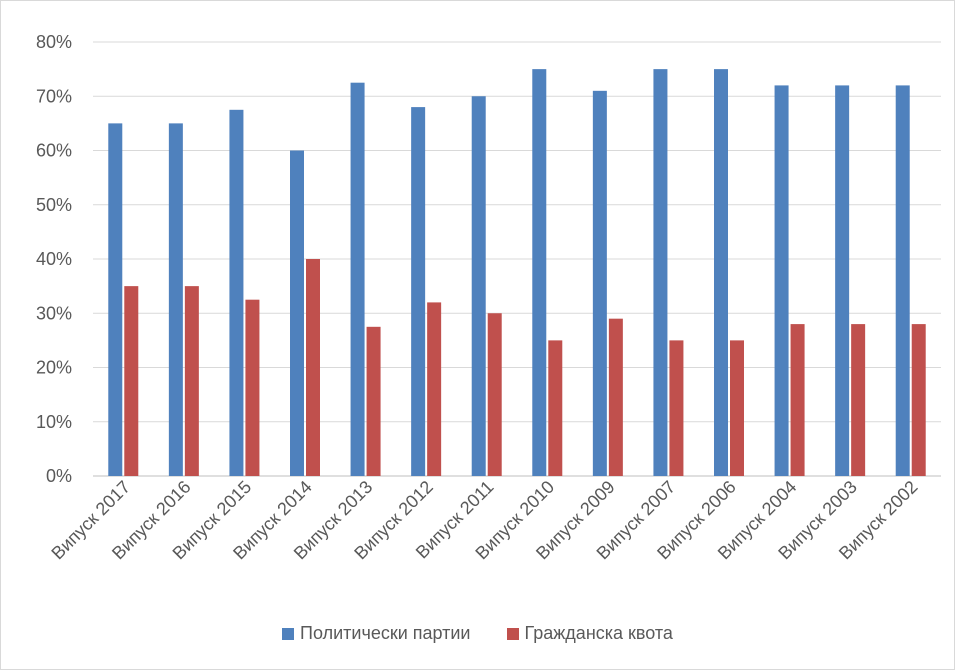  Describe the element at coordinates (54, 422) in the screenshot. I see `y-tick-label: 10%` at that location.